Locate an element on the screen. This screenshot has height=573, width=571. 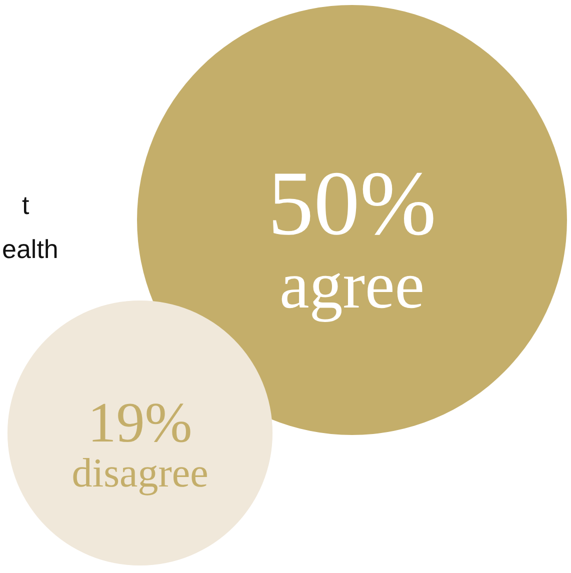
text: t is located at coordinates (26, 205).